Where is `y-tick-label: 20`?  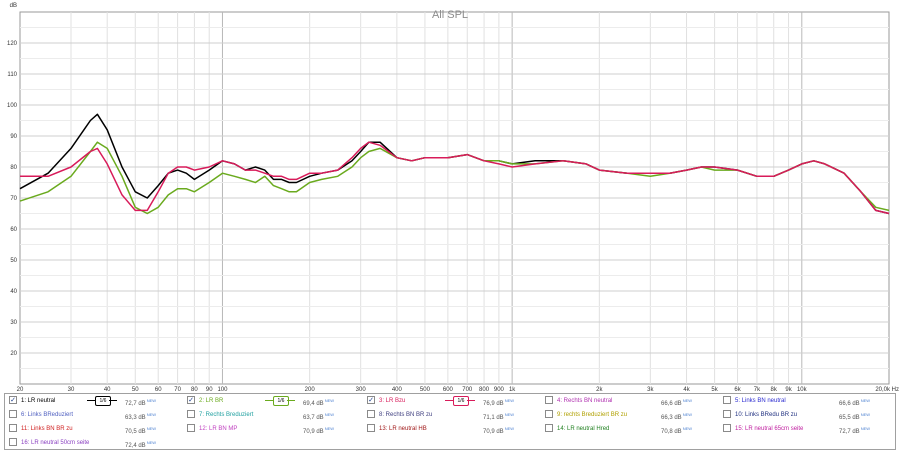
y-tick-label: 20 is located at coordinates (13, 354).